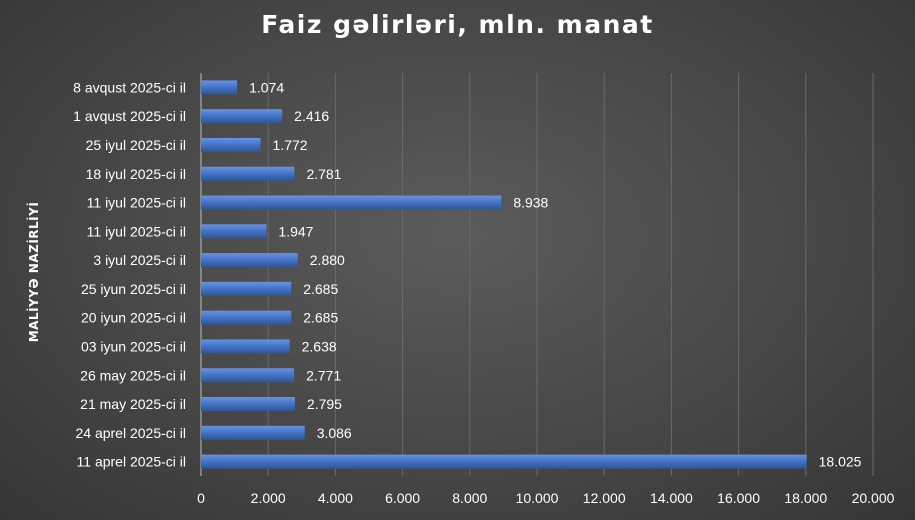  What do you see at coordinates (139, 260) in the screenshot?
I see `category-label: 3 iyul 2025-ci il` at bounding box center [139, 260].